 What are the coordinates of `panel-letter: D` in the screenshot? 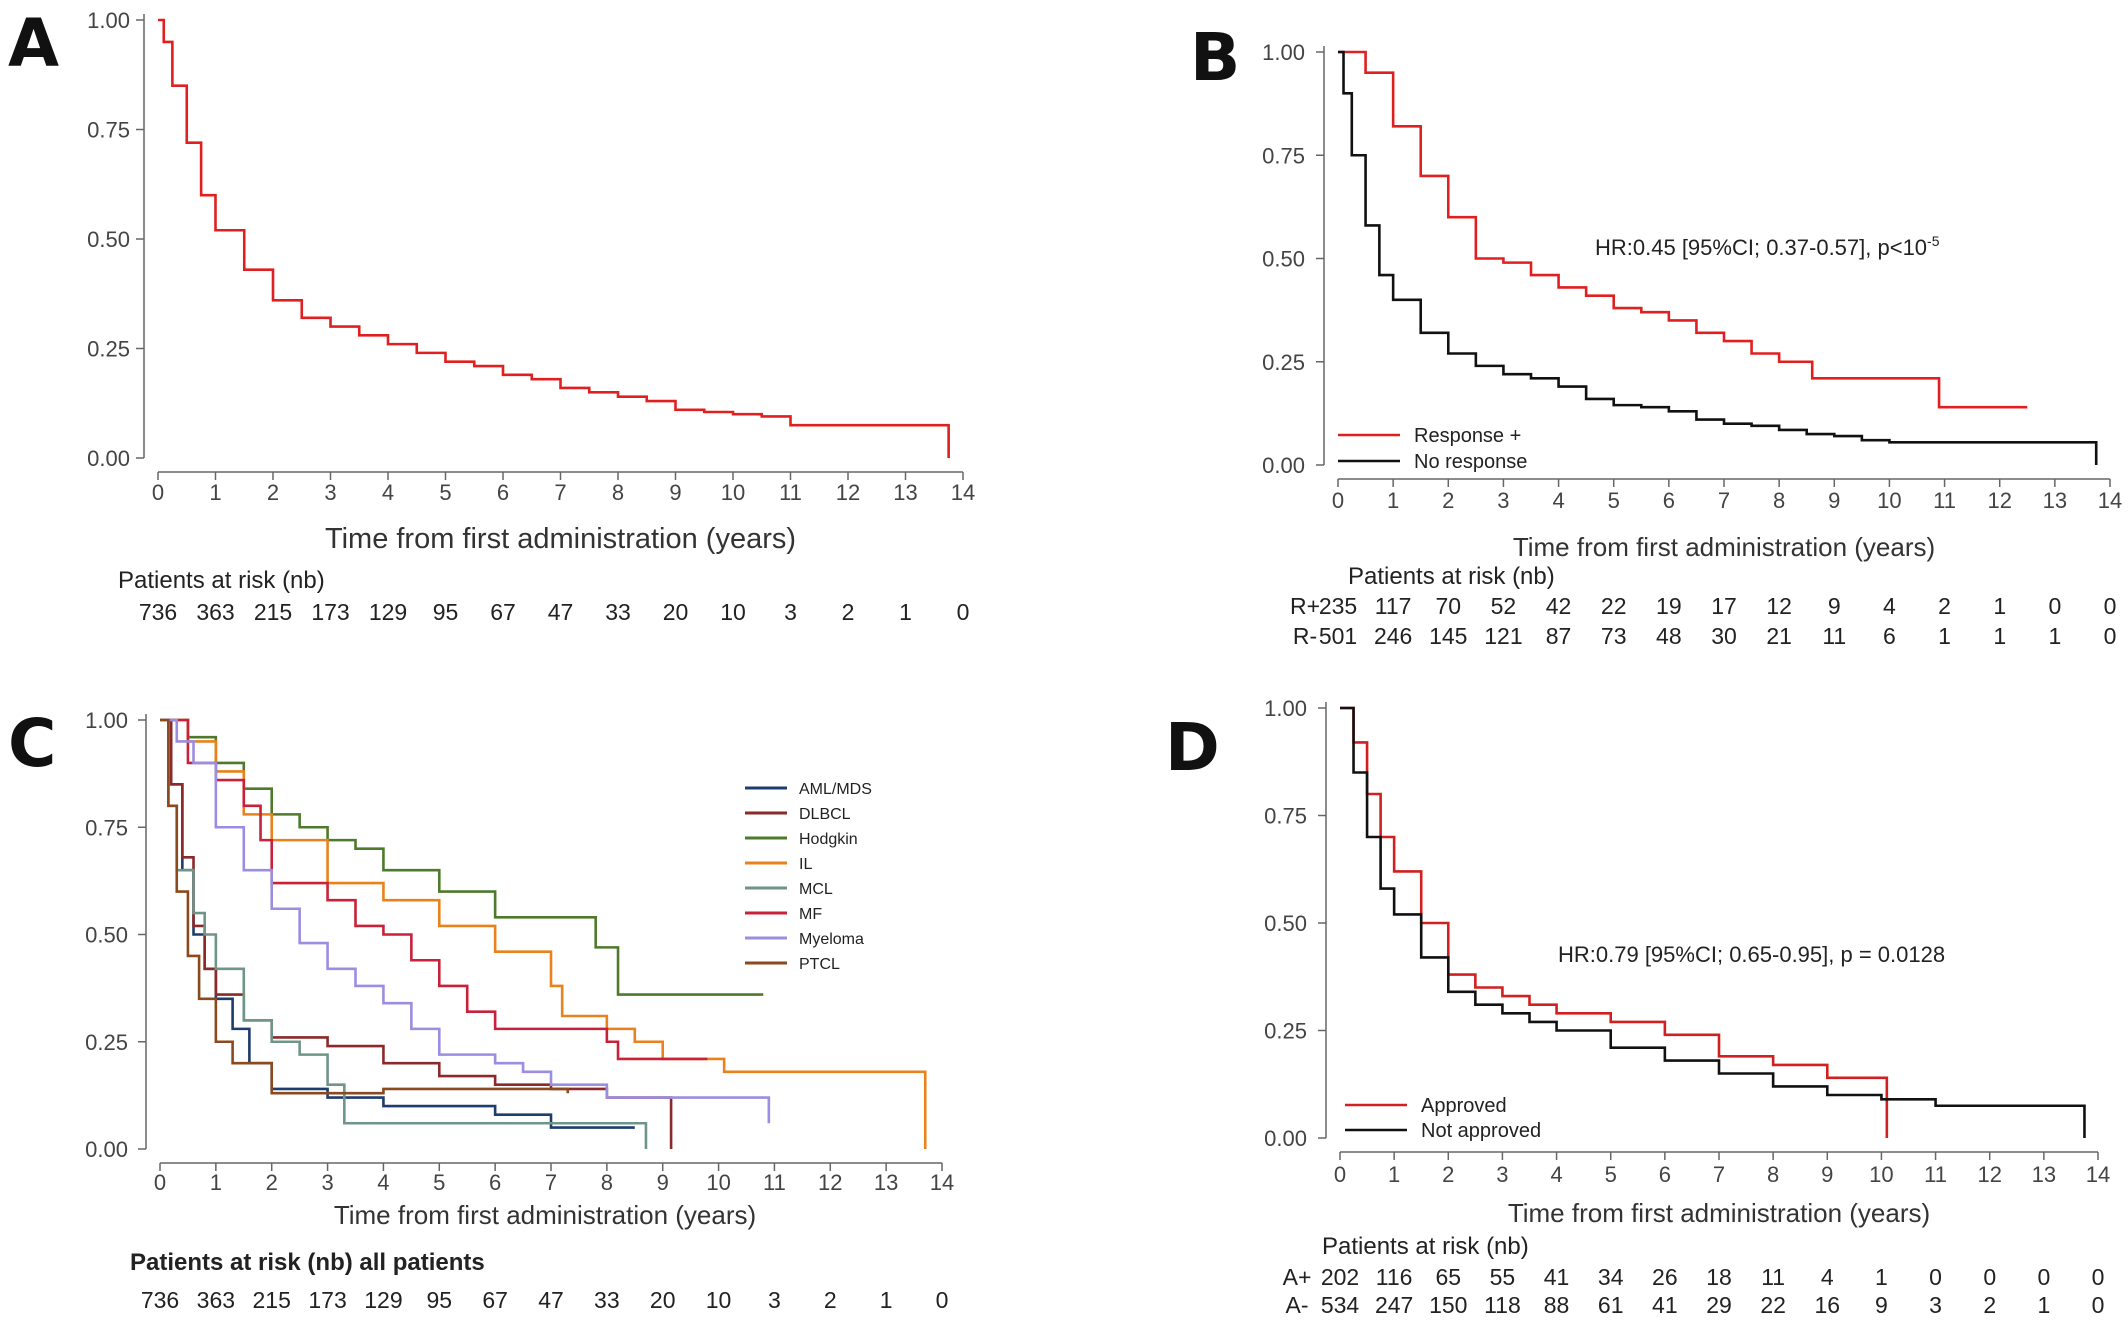 It's located at (1192, 747).